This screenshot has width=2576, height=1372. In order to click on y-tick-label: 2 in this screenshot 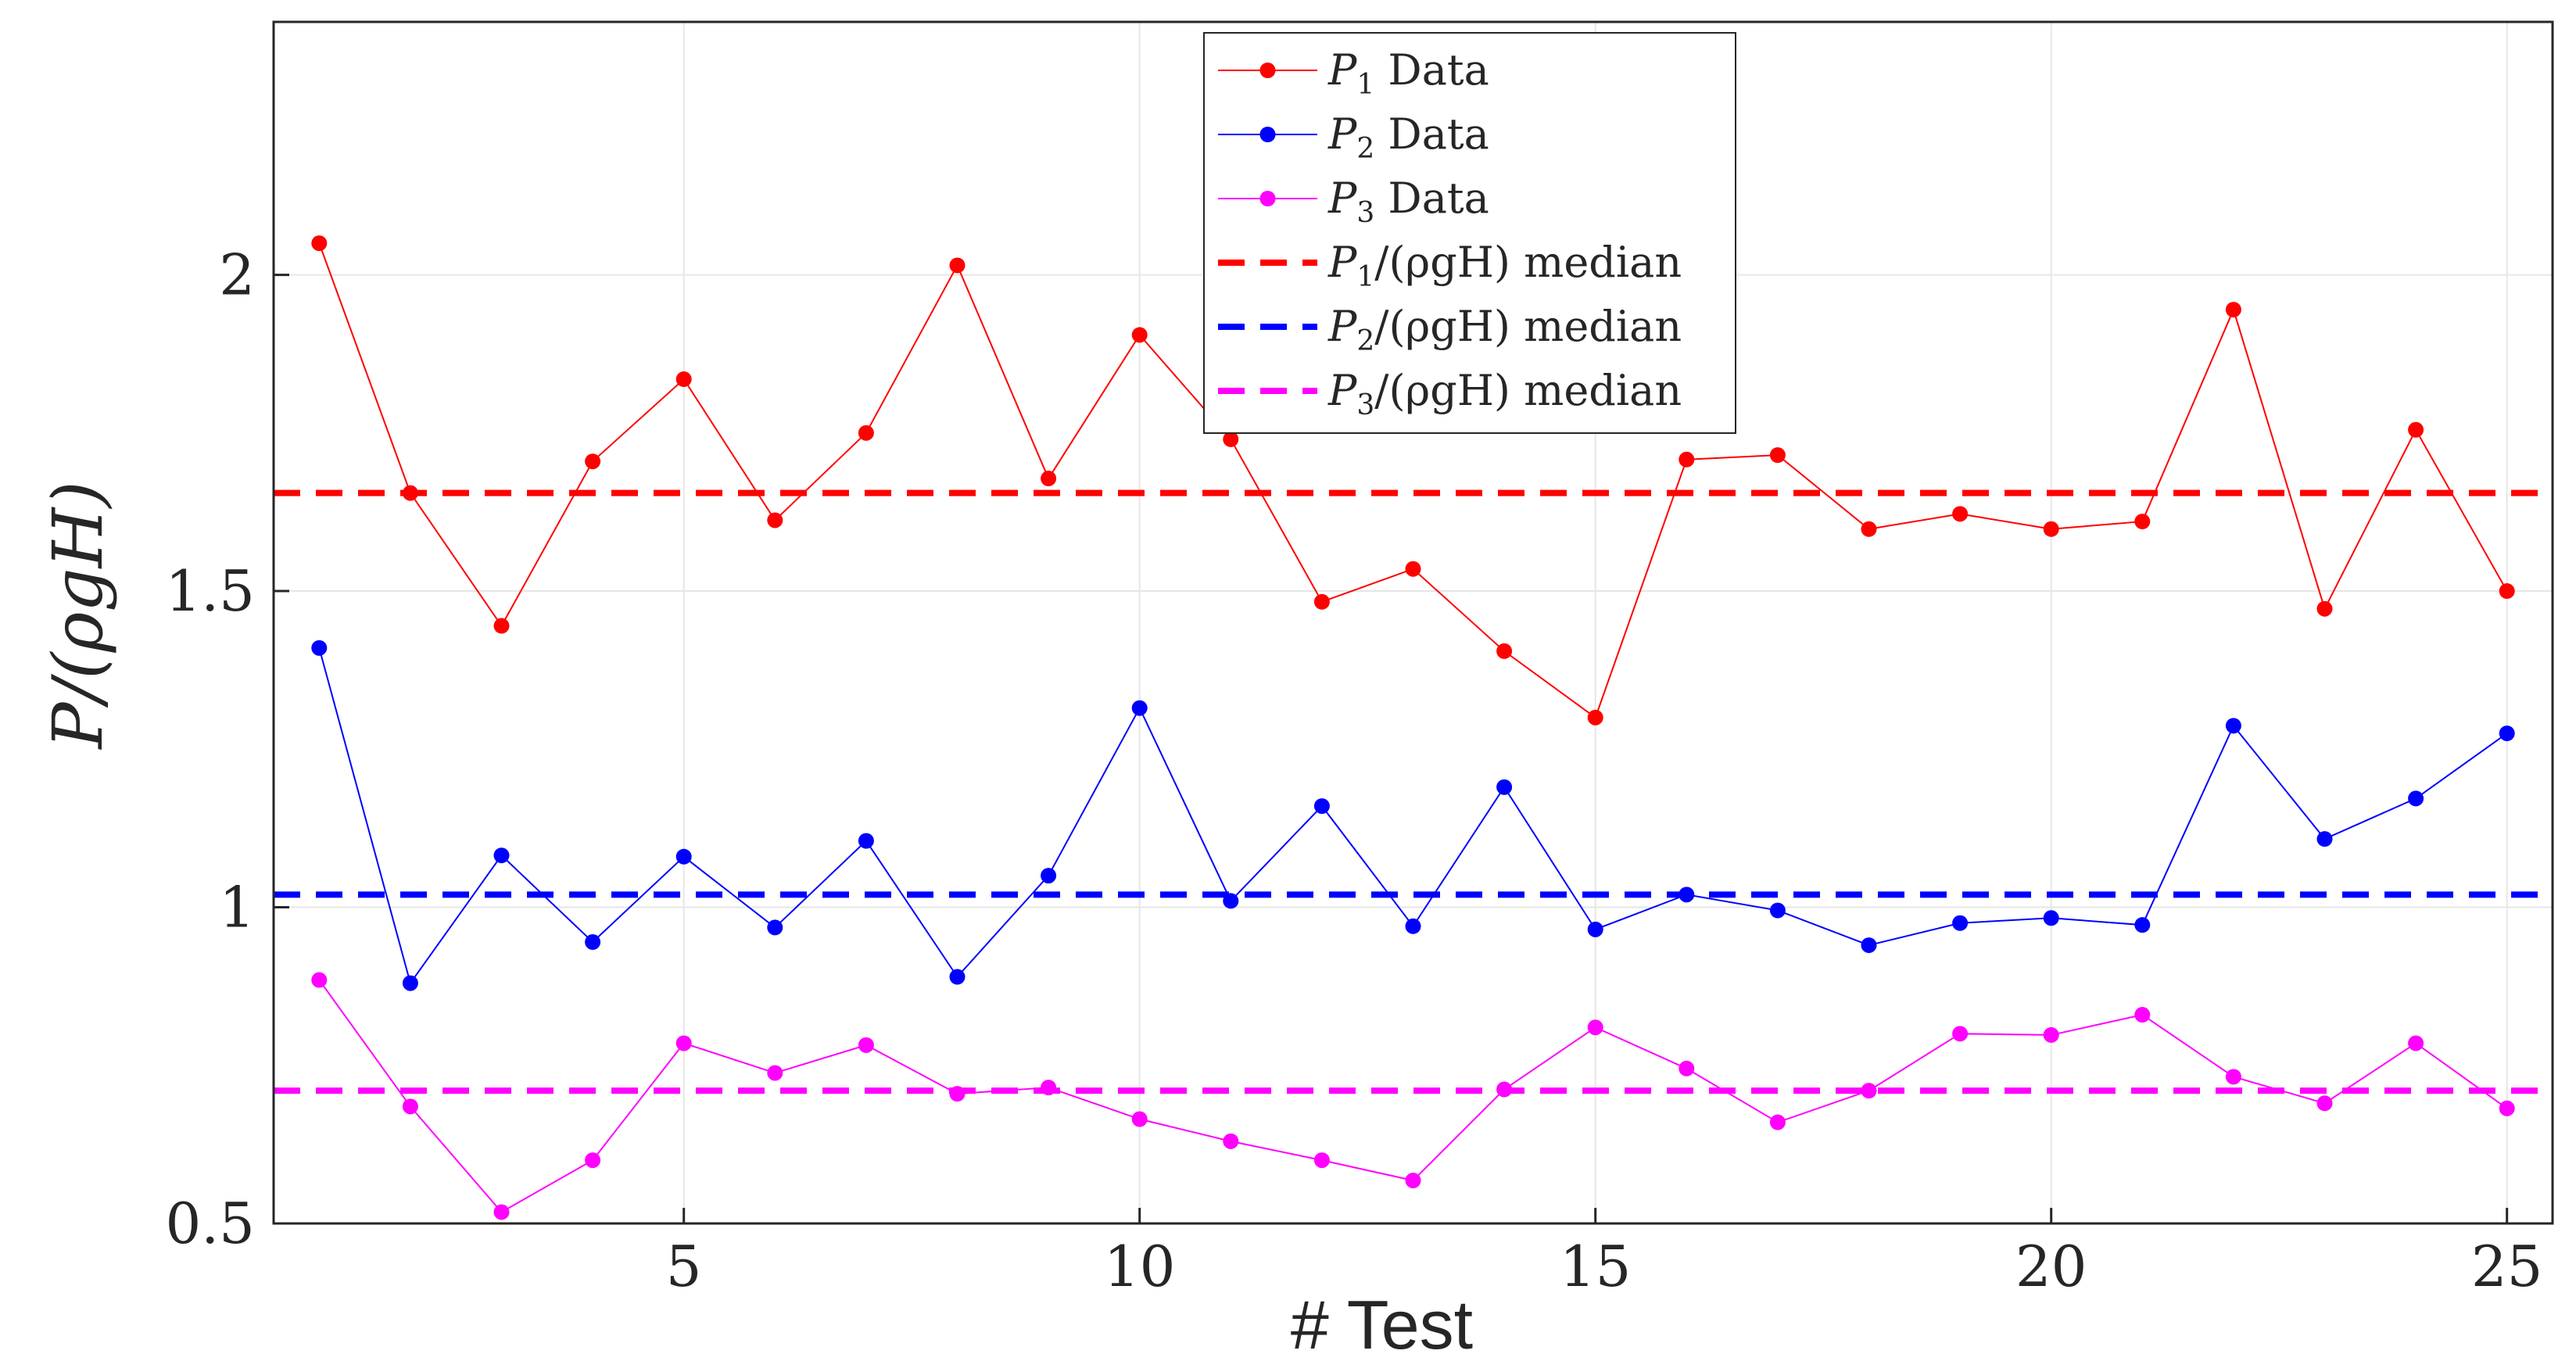, I will do `click(237, 275)`.